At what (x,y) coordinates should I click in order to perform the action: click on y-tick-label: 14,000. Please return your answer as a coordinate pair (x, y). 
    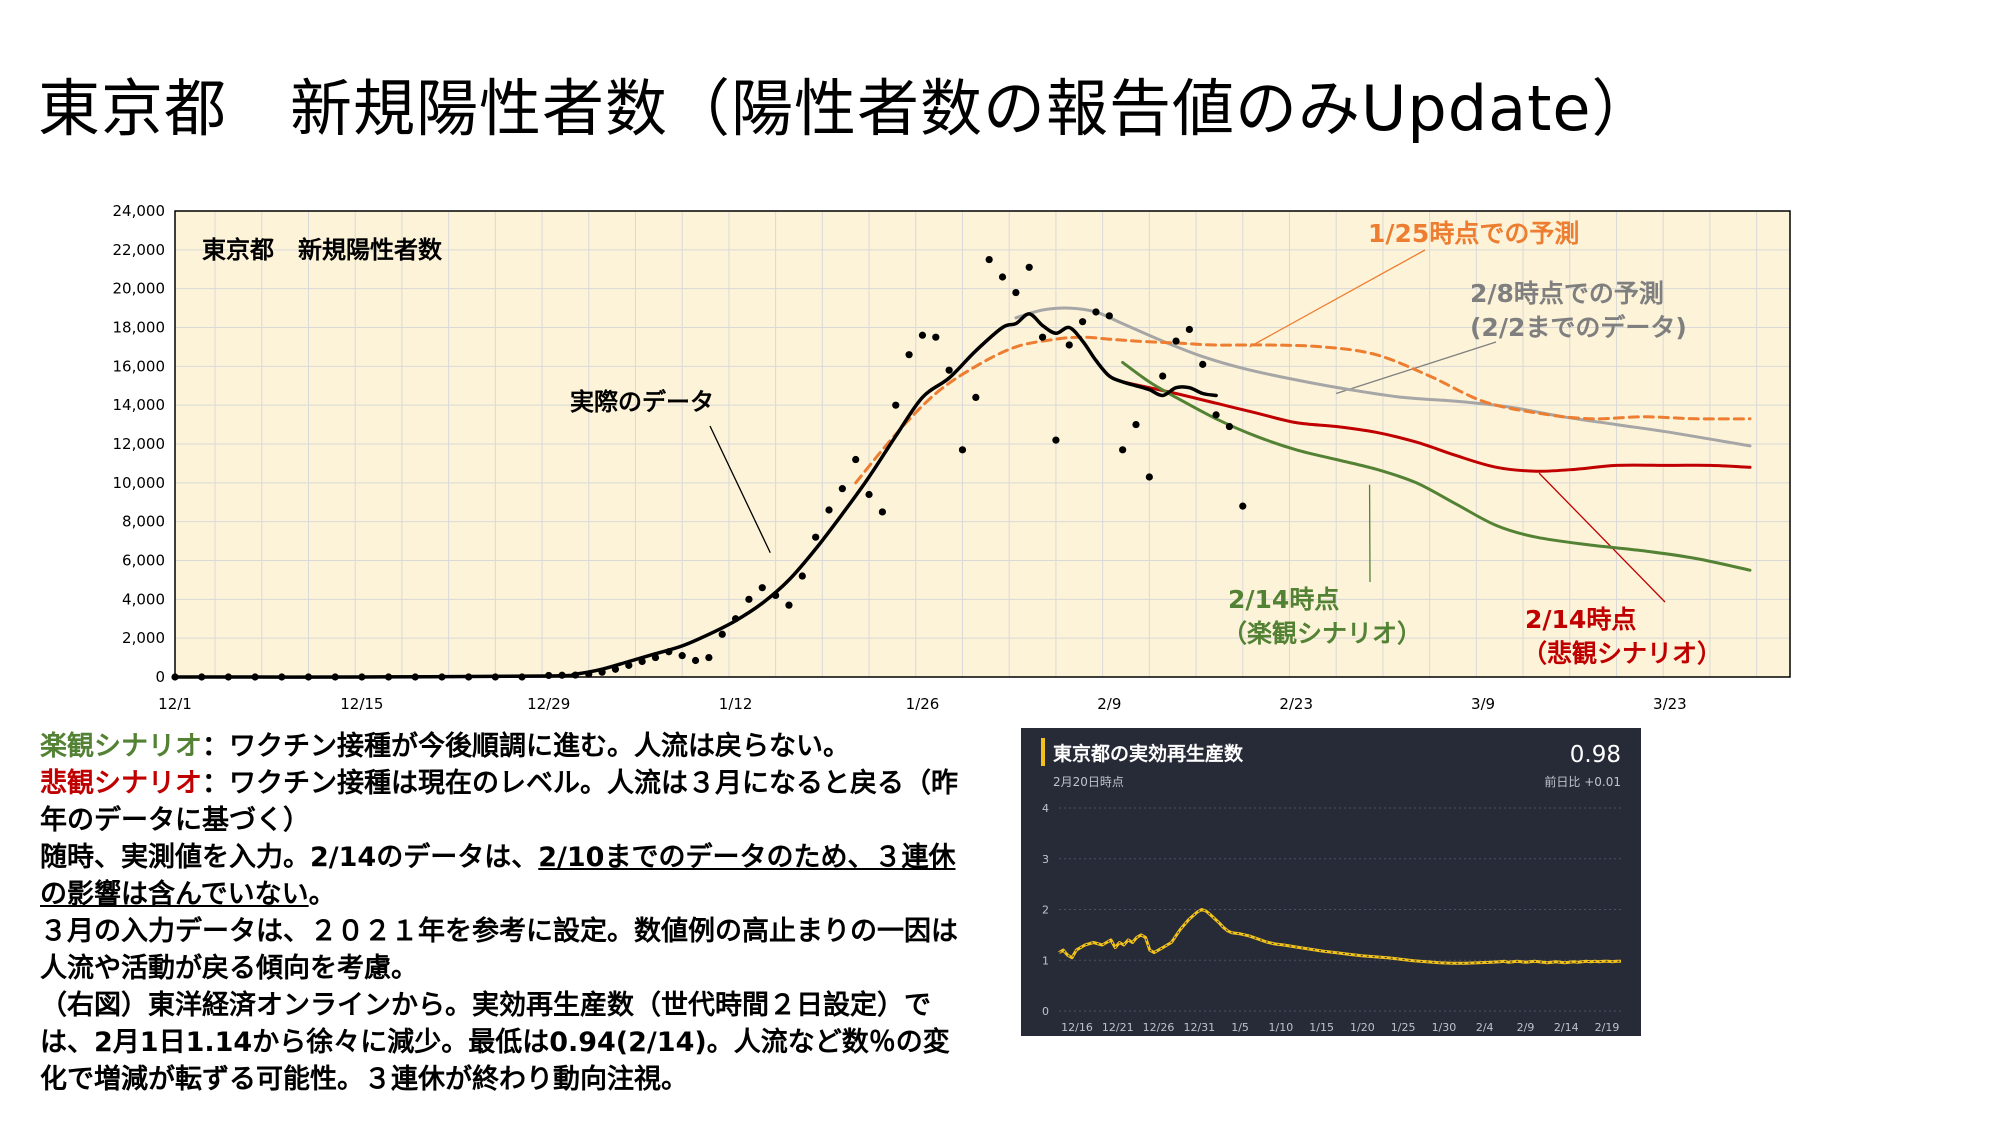
    Looking at the image, I should click on (139, 405).